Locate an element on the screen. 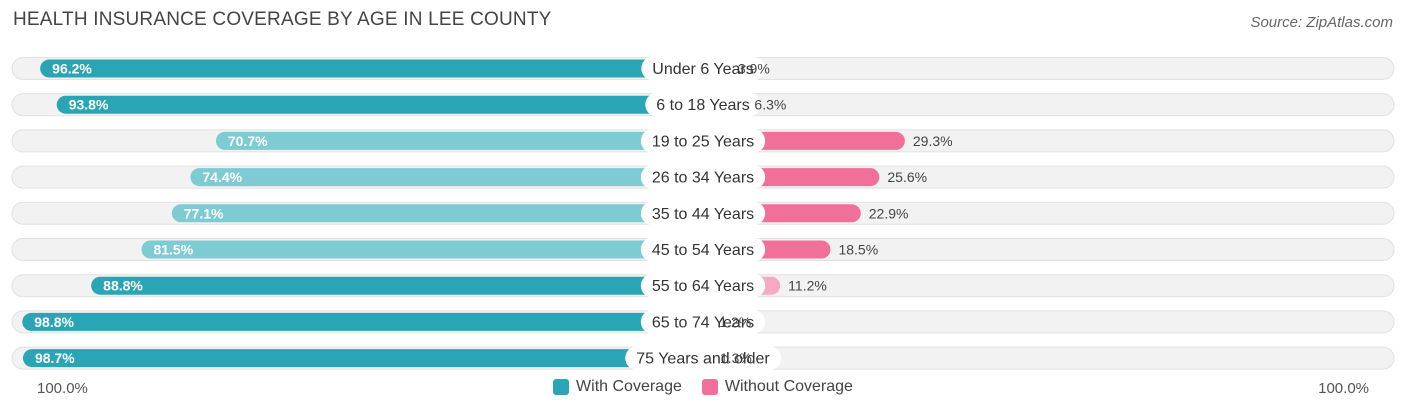 This screenshot has height=414, width=1406. data-label-with-coverage: 81.5% is located at coordinates (173, 250).